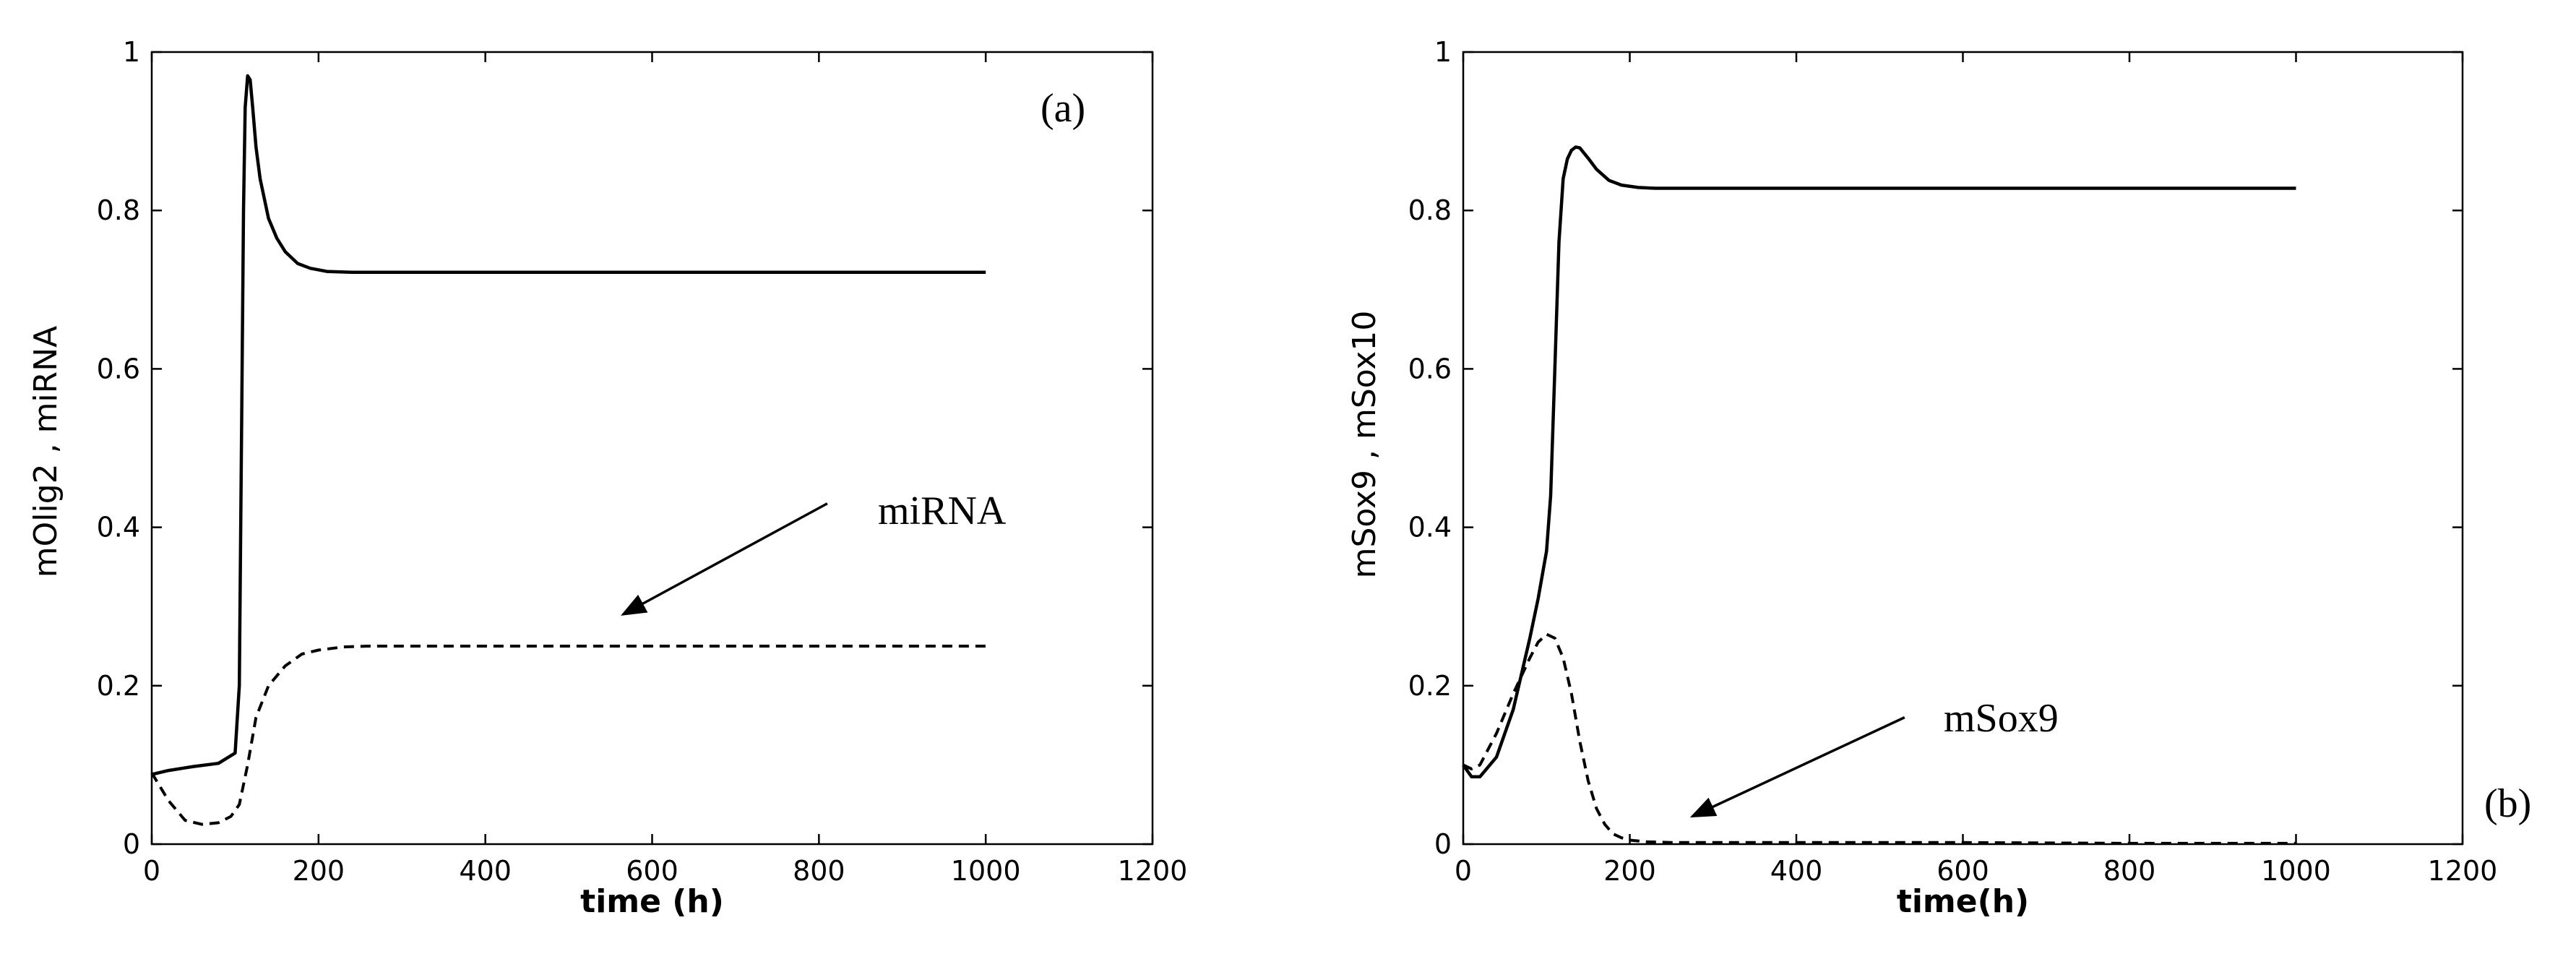 Image resolution: width=2576 pixels, height=967 pixels. Describe the element at coordinates (2129, 871) in the screenshot. I see `panel-b-x-tick-label: 800` at that location.